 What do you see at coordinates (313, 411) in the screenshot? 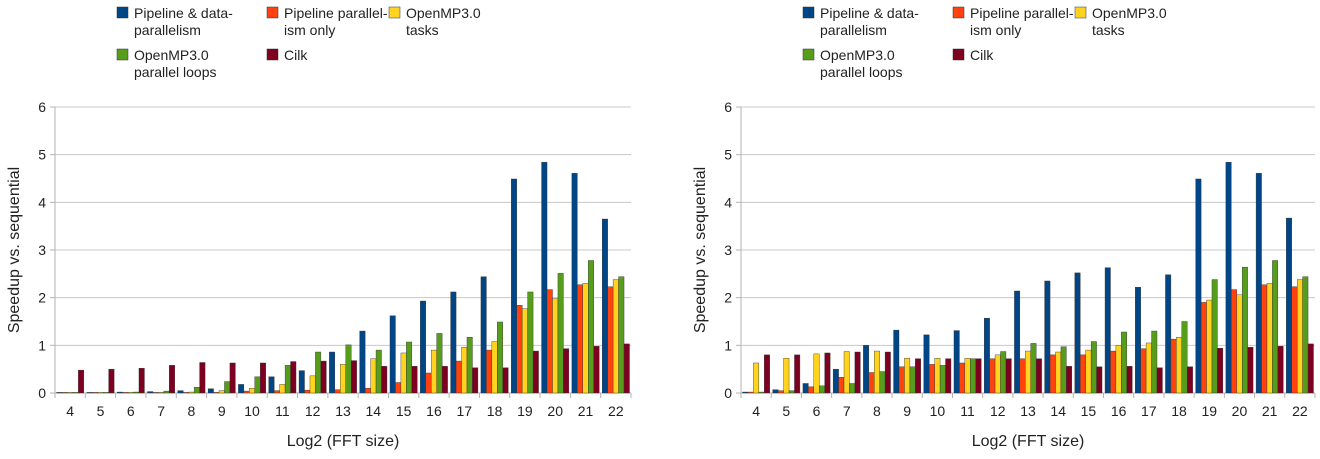
I see `x-tick-label: 12` at bounding box center [313, 411].